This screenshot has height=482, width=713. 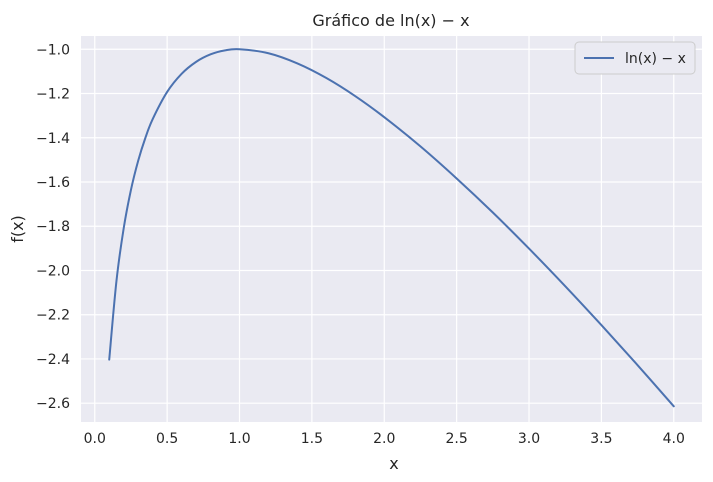 I want to click on x-tick-label: 2.5, so click(x=457, y=439).